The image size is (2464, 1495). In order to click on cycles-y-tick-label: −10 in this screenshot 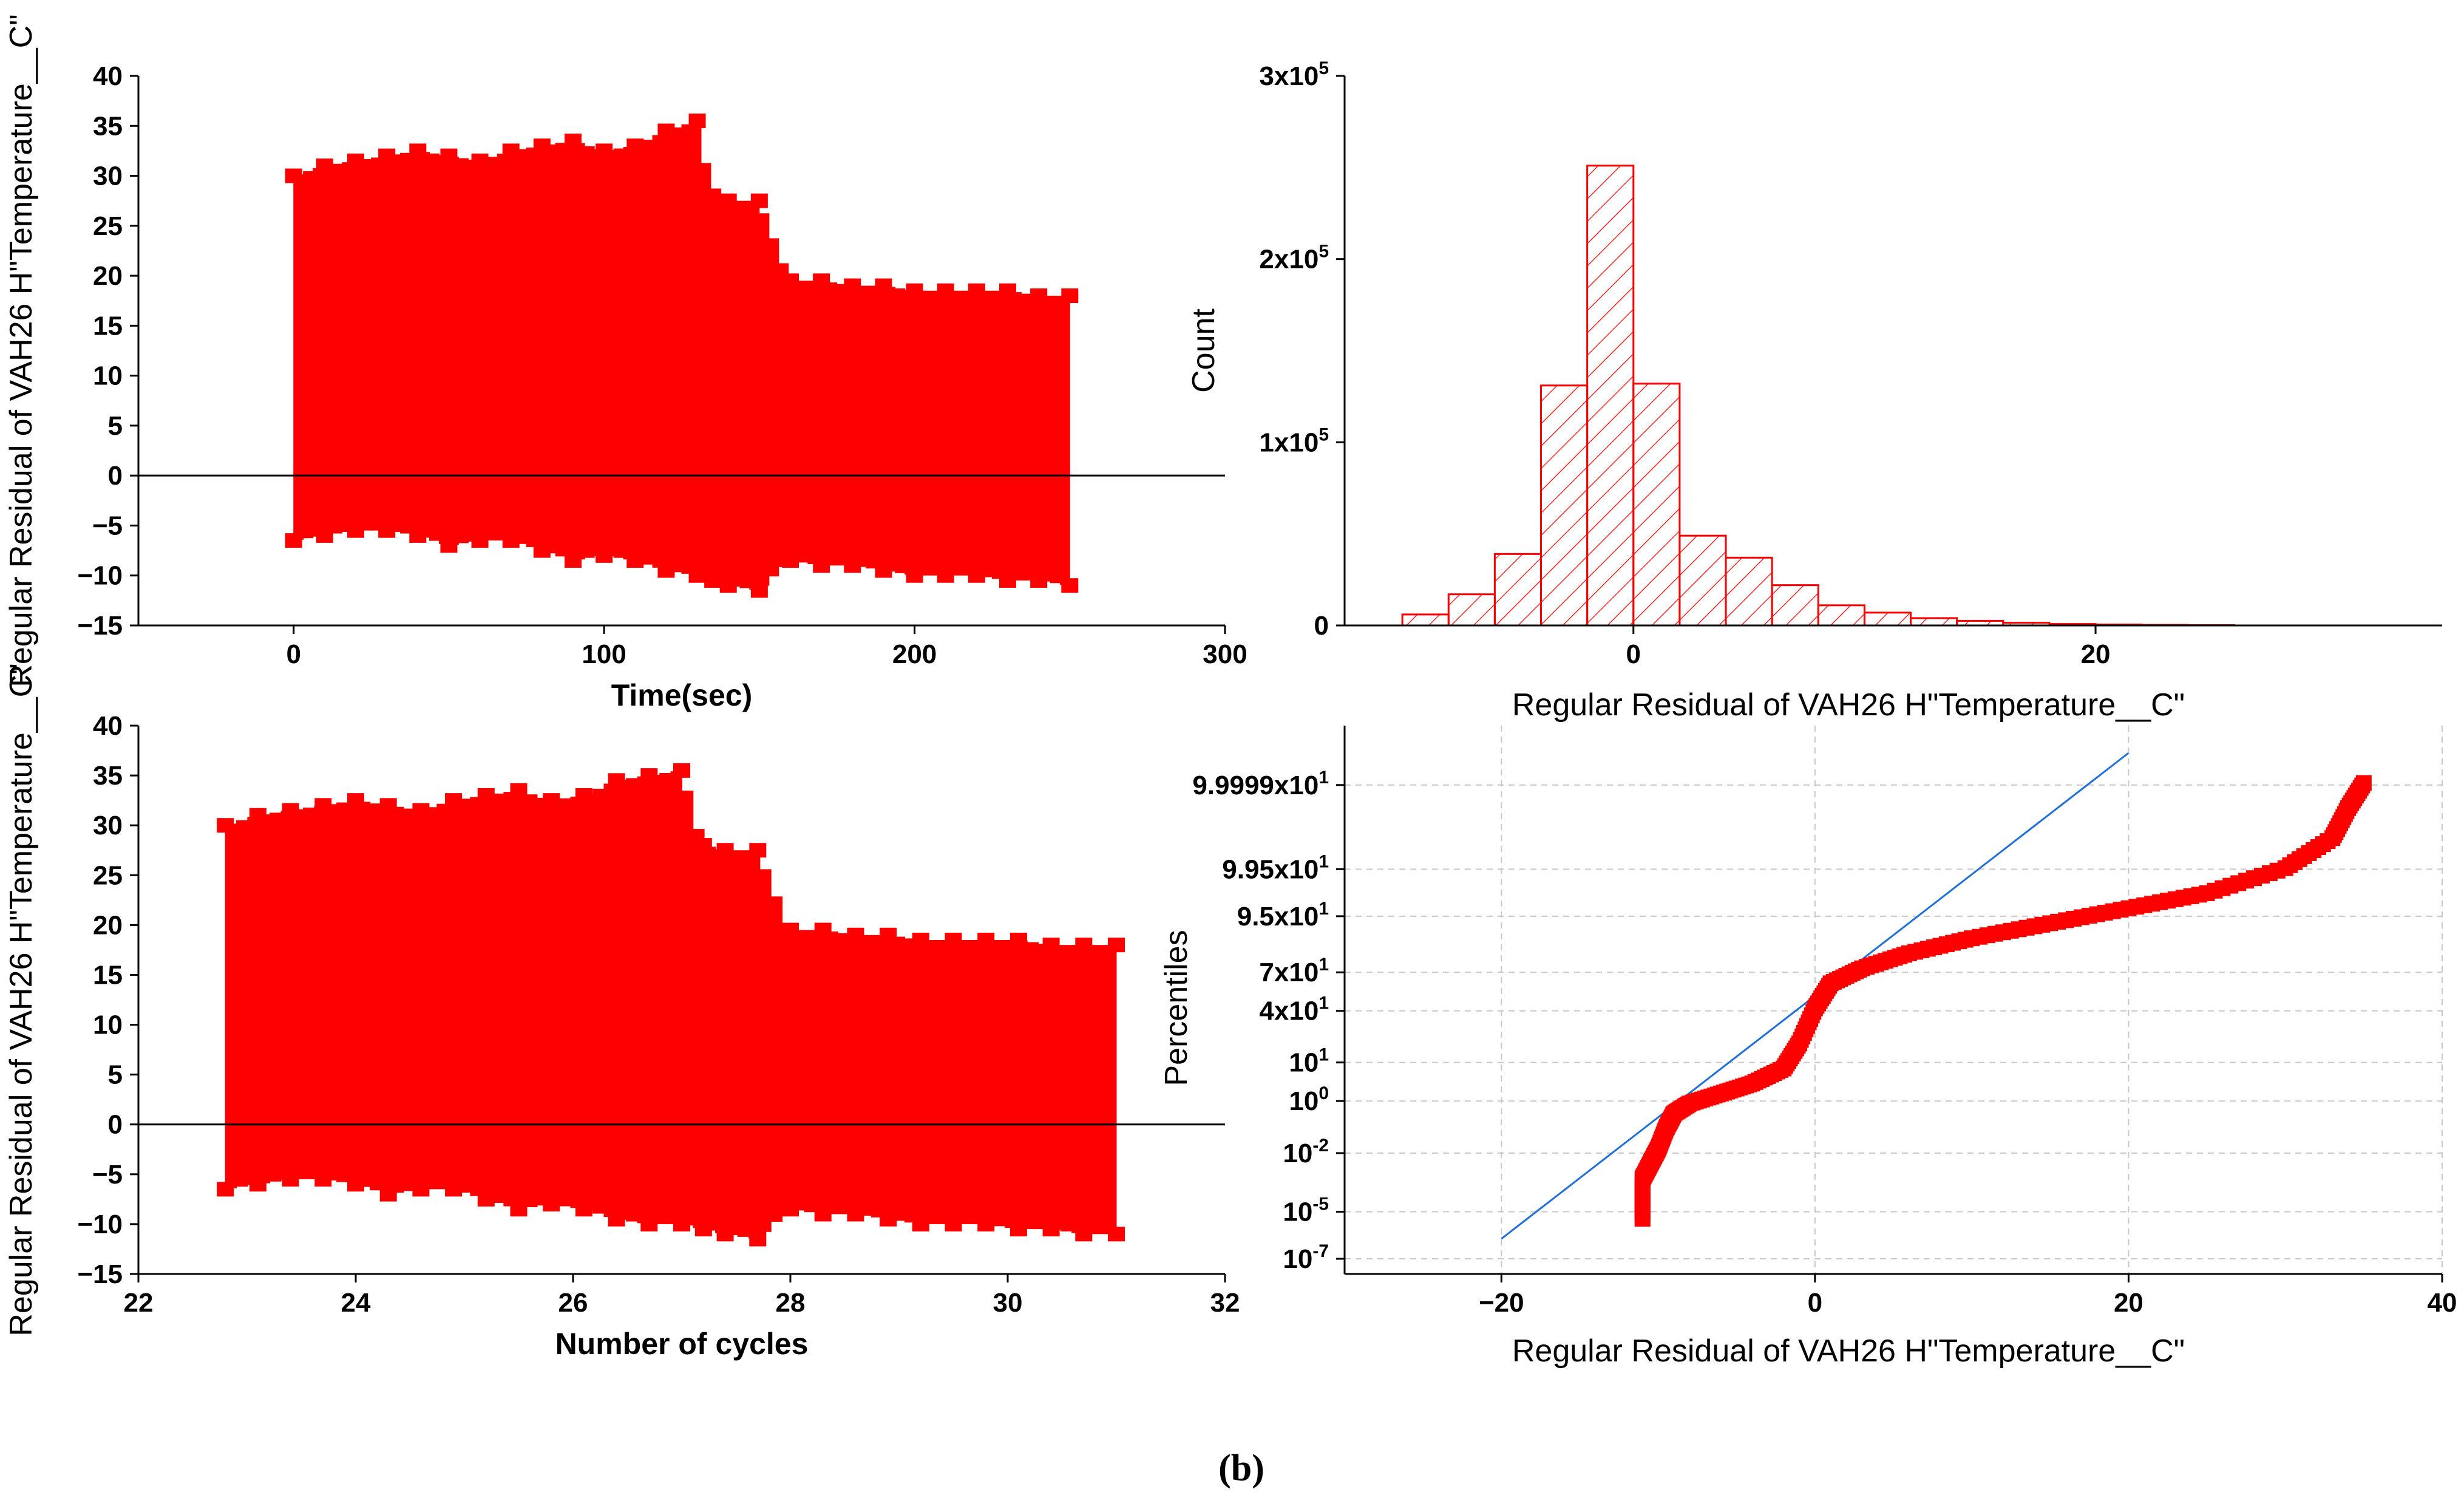, I will do `click(100, 1225)`.